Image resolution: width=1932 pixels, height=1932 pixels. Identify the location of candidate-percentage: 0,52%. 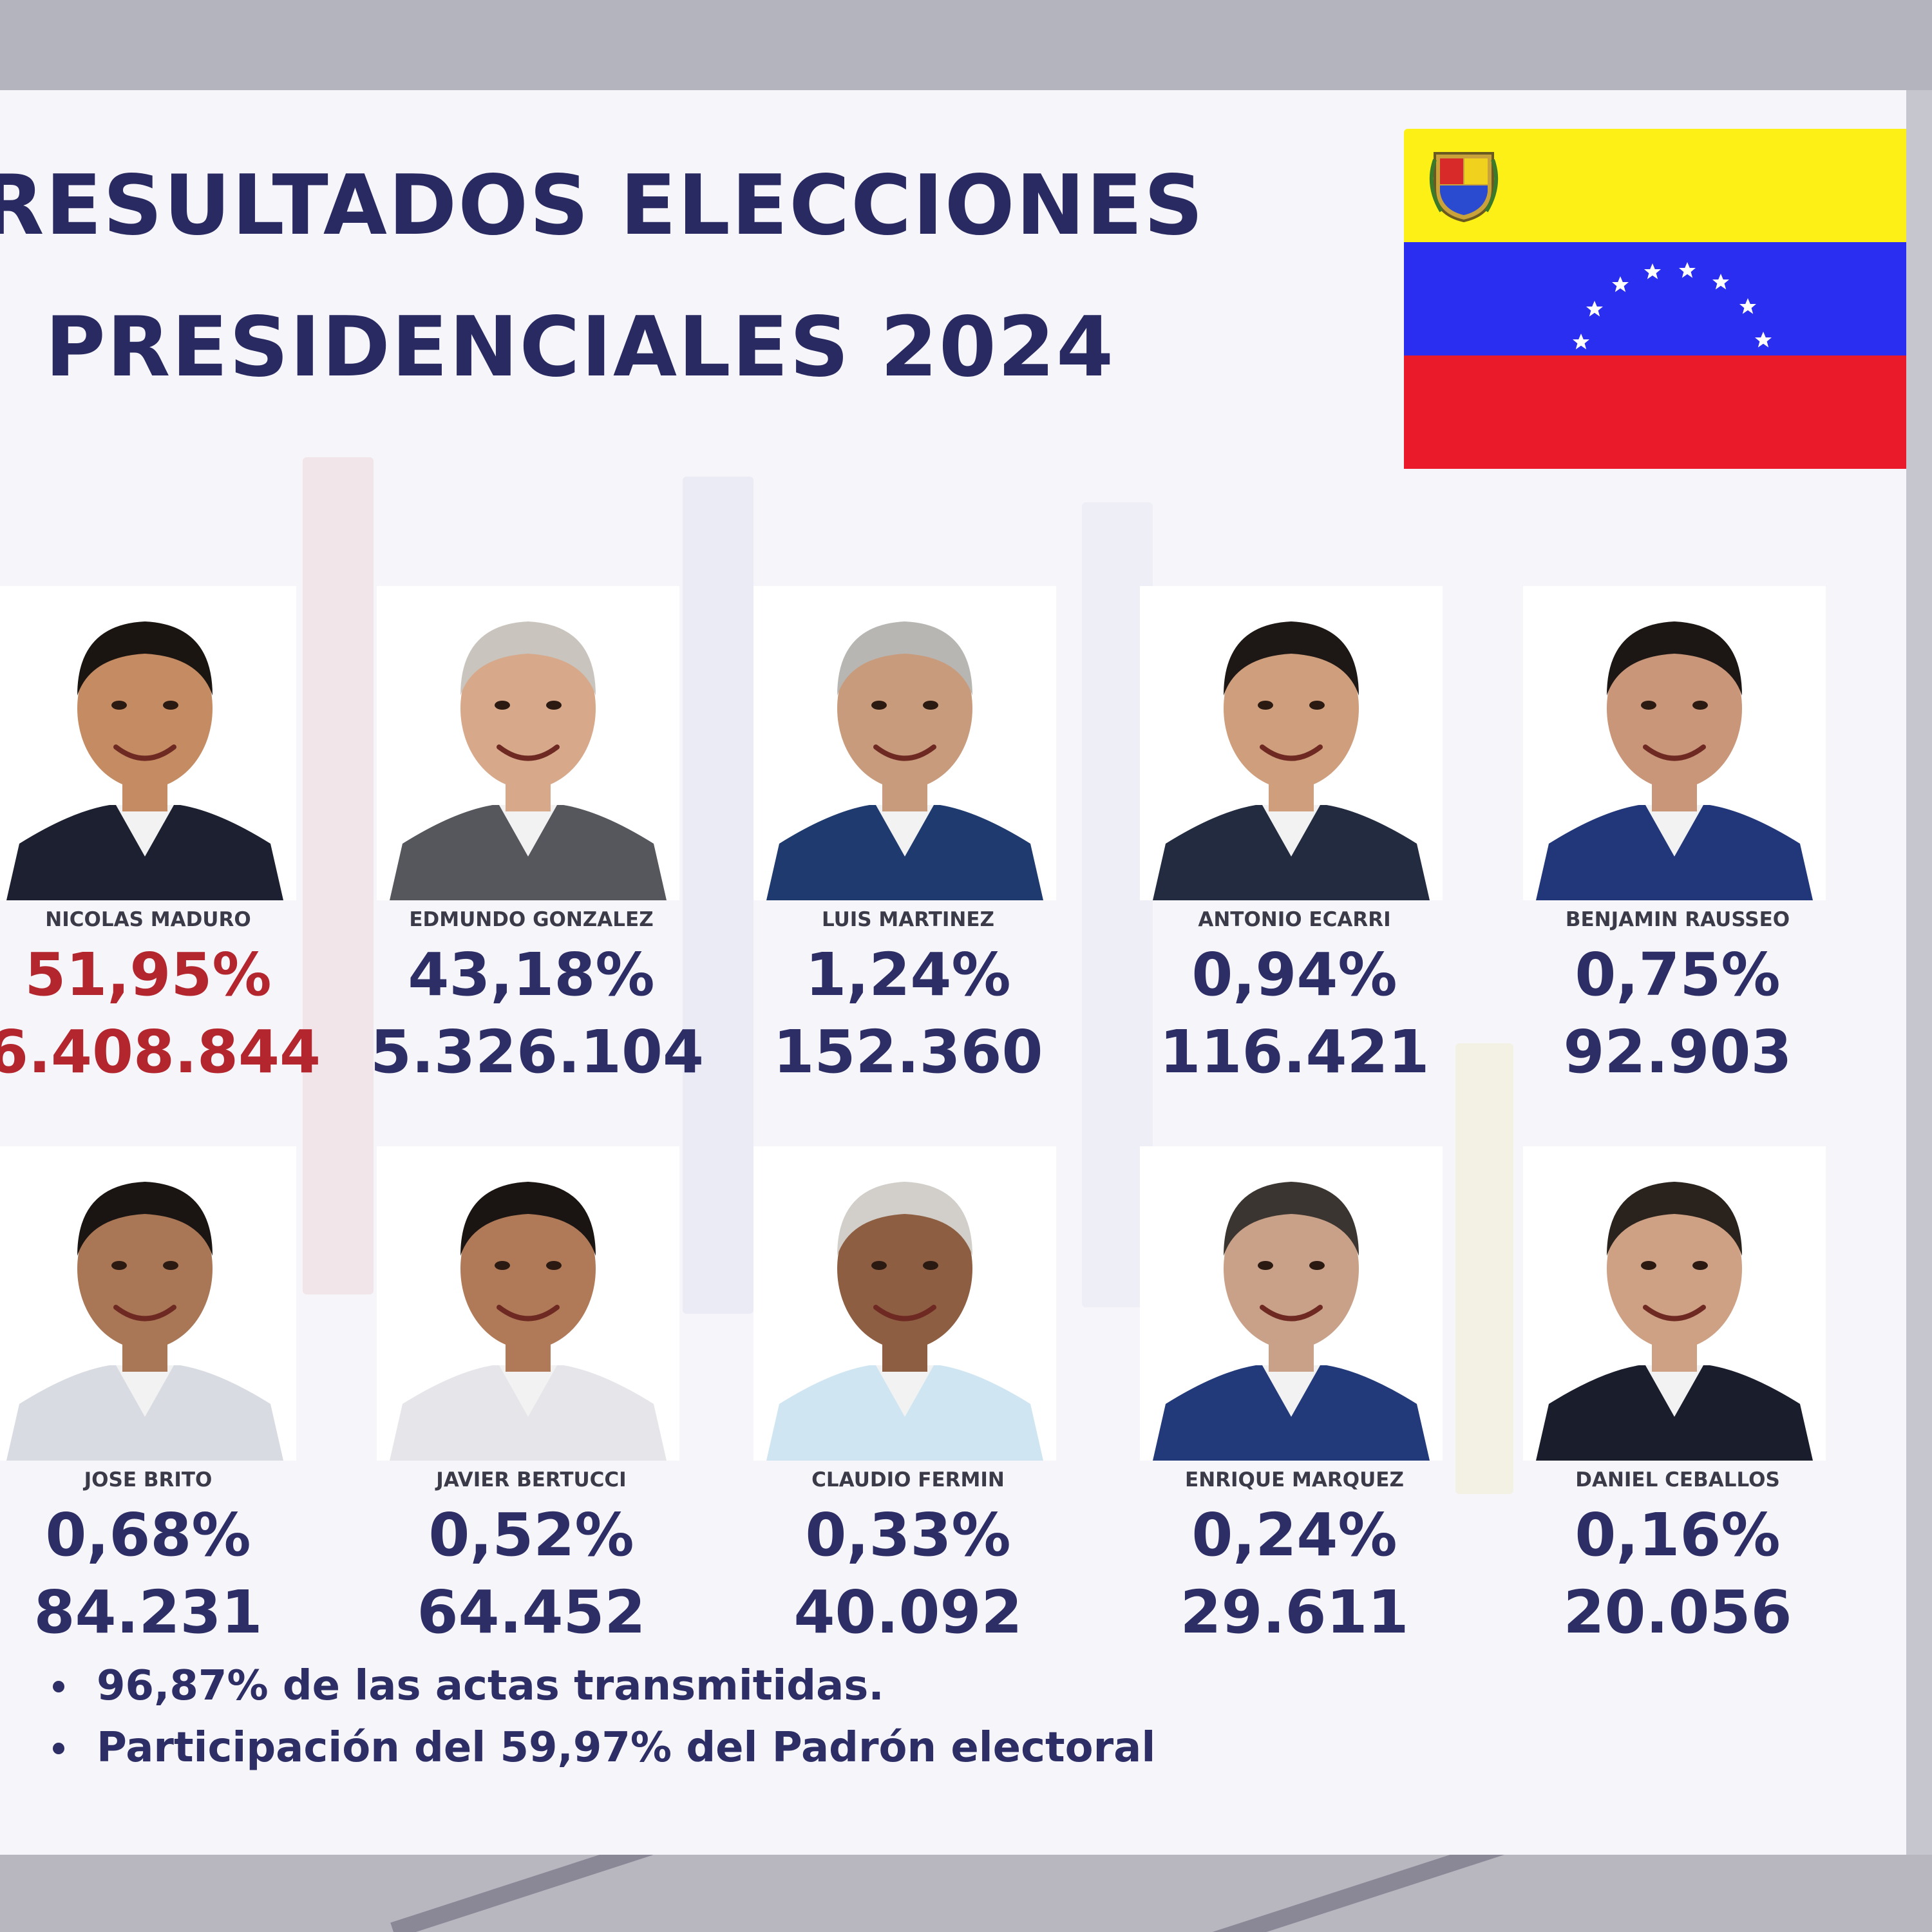
(531, 1535).